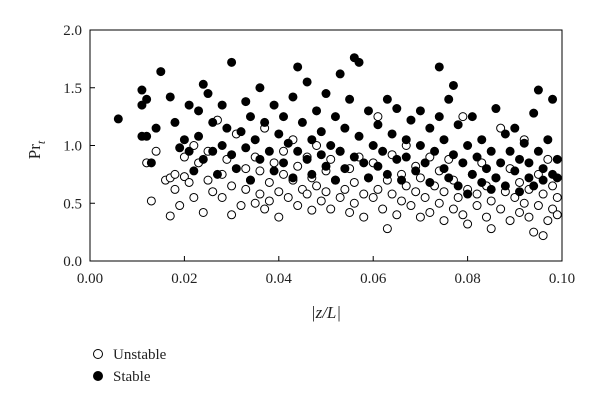  I want to click on y-tick-label: 1.0, so click(72, 147).